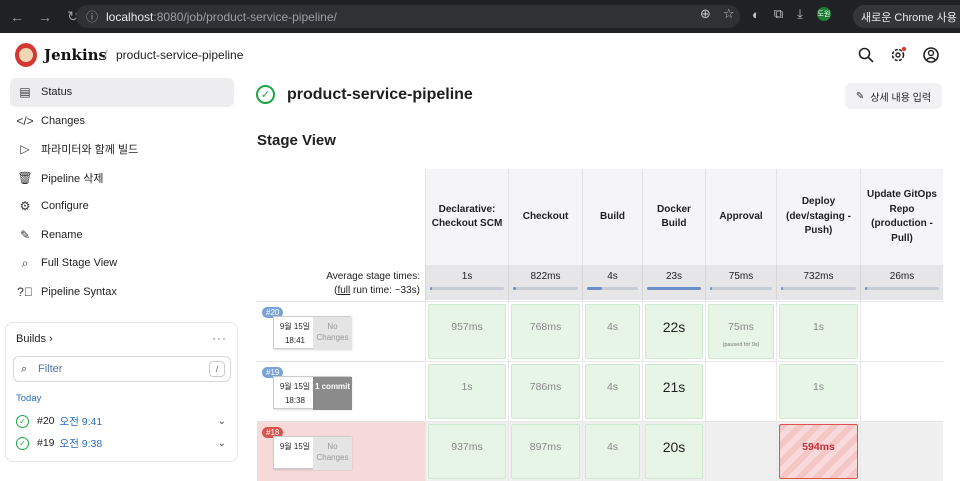  I want to click on stage-cell: 21s, so click(673, 391).